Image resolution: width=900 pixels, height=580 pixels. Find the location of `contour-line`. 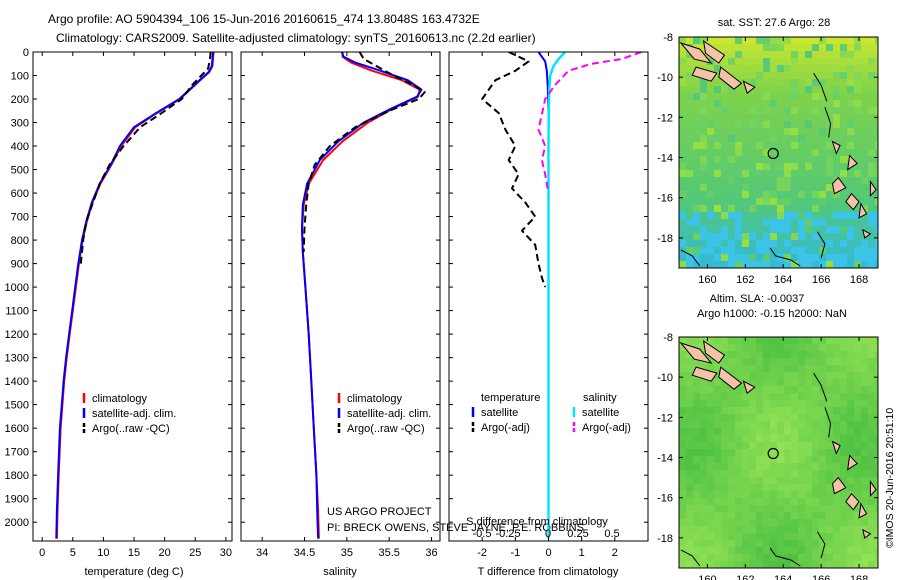

contour-line is located at coordinates (821, 245).